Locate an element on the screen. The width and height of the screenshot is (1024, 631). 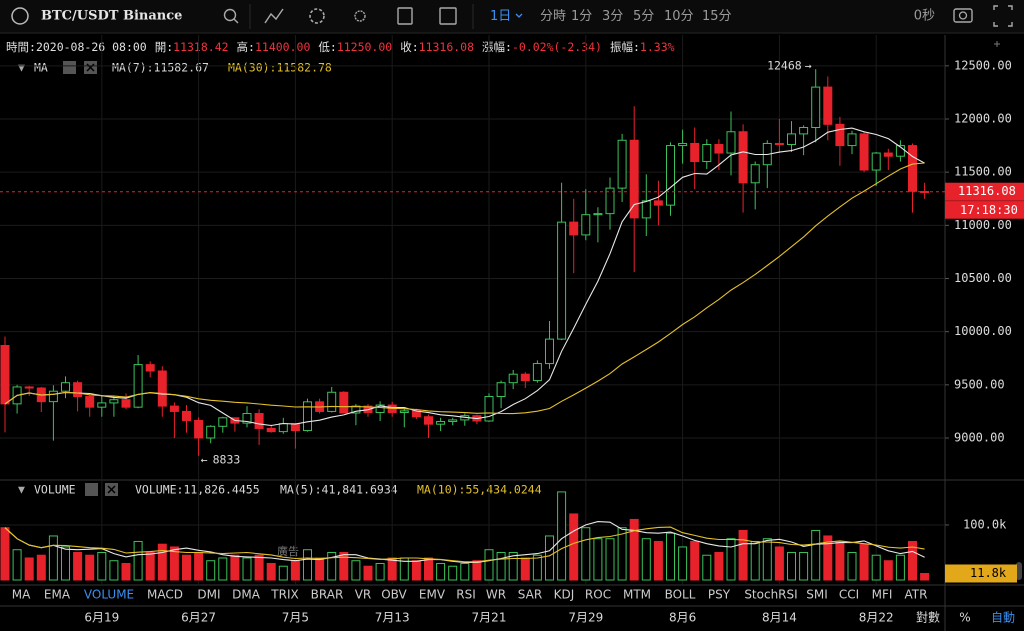
expand-icon is located at coordinates (997, 44).